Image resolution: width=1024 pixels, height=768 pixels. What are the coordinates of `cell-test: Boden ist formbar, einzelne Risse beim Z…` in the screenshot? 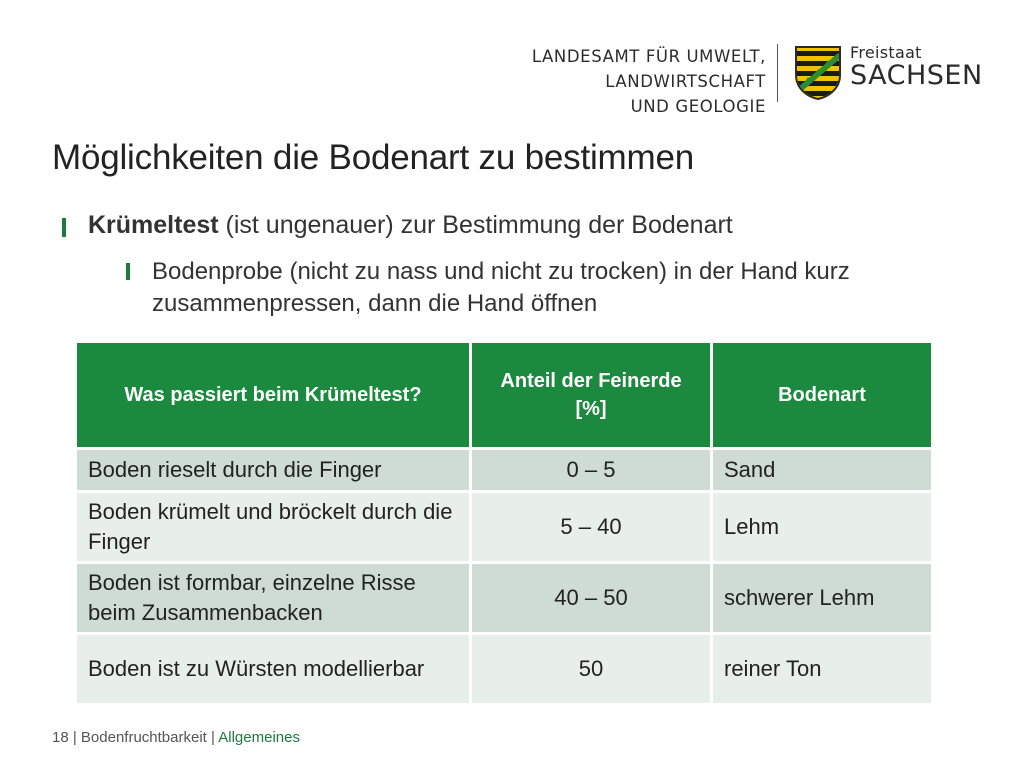 It's located at (274, 599).